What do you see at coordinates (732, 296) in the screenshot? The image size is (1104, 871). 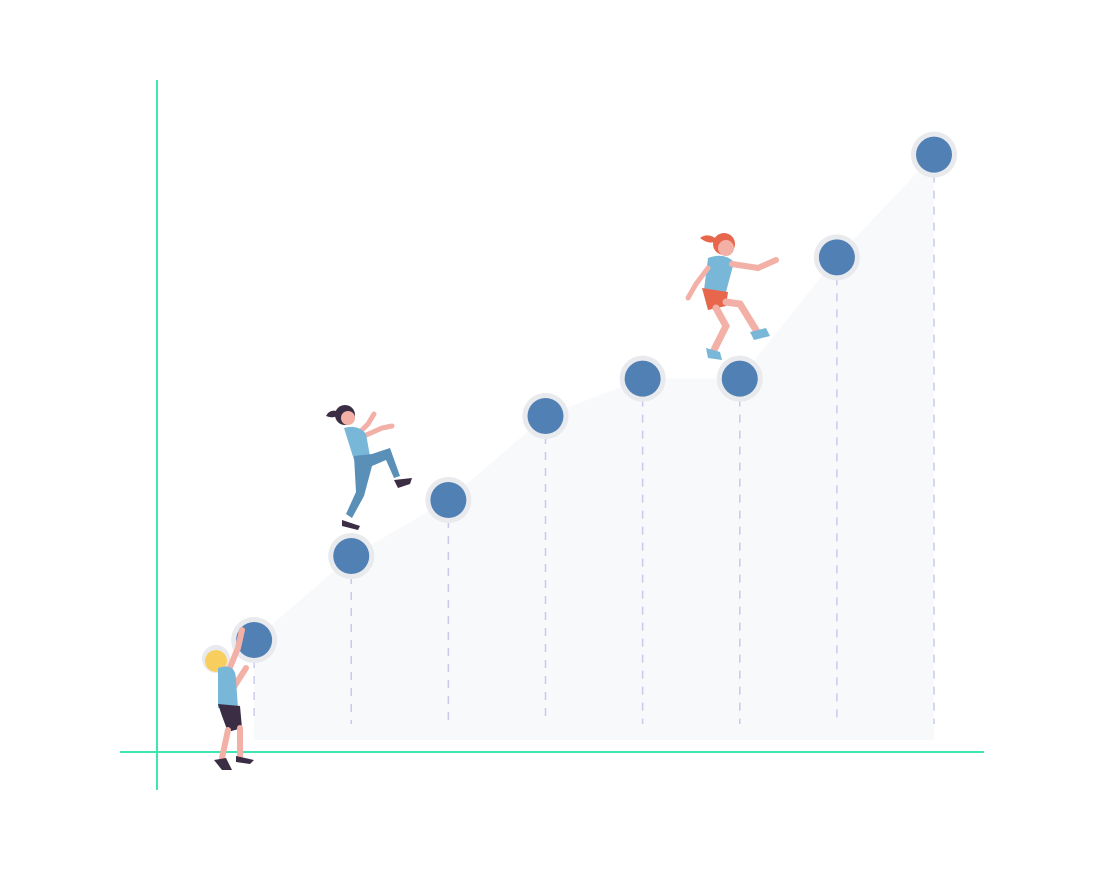 I see `climber-top-illustration` at bounding box center [732, 296].